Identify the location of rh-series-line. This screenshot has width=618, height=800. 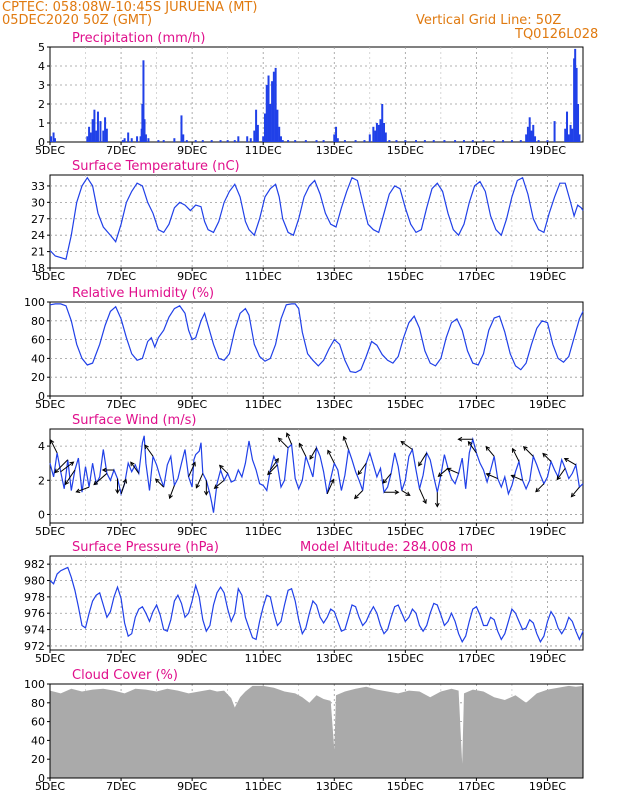
(316, 338).